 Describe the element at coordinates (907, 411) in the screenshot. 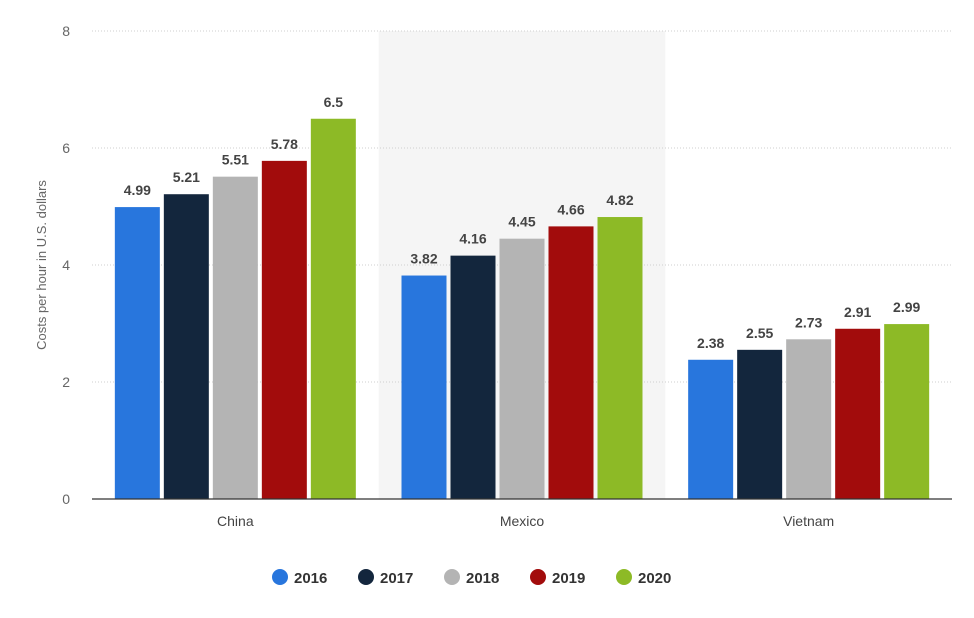

I see `bar-vietnam-2020` at that location.